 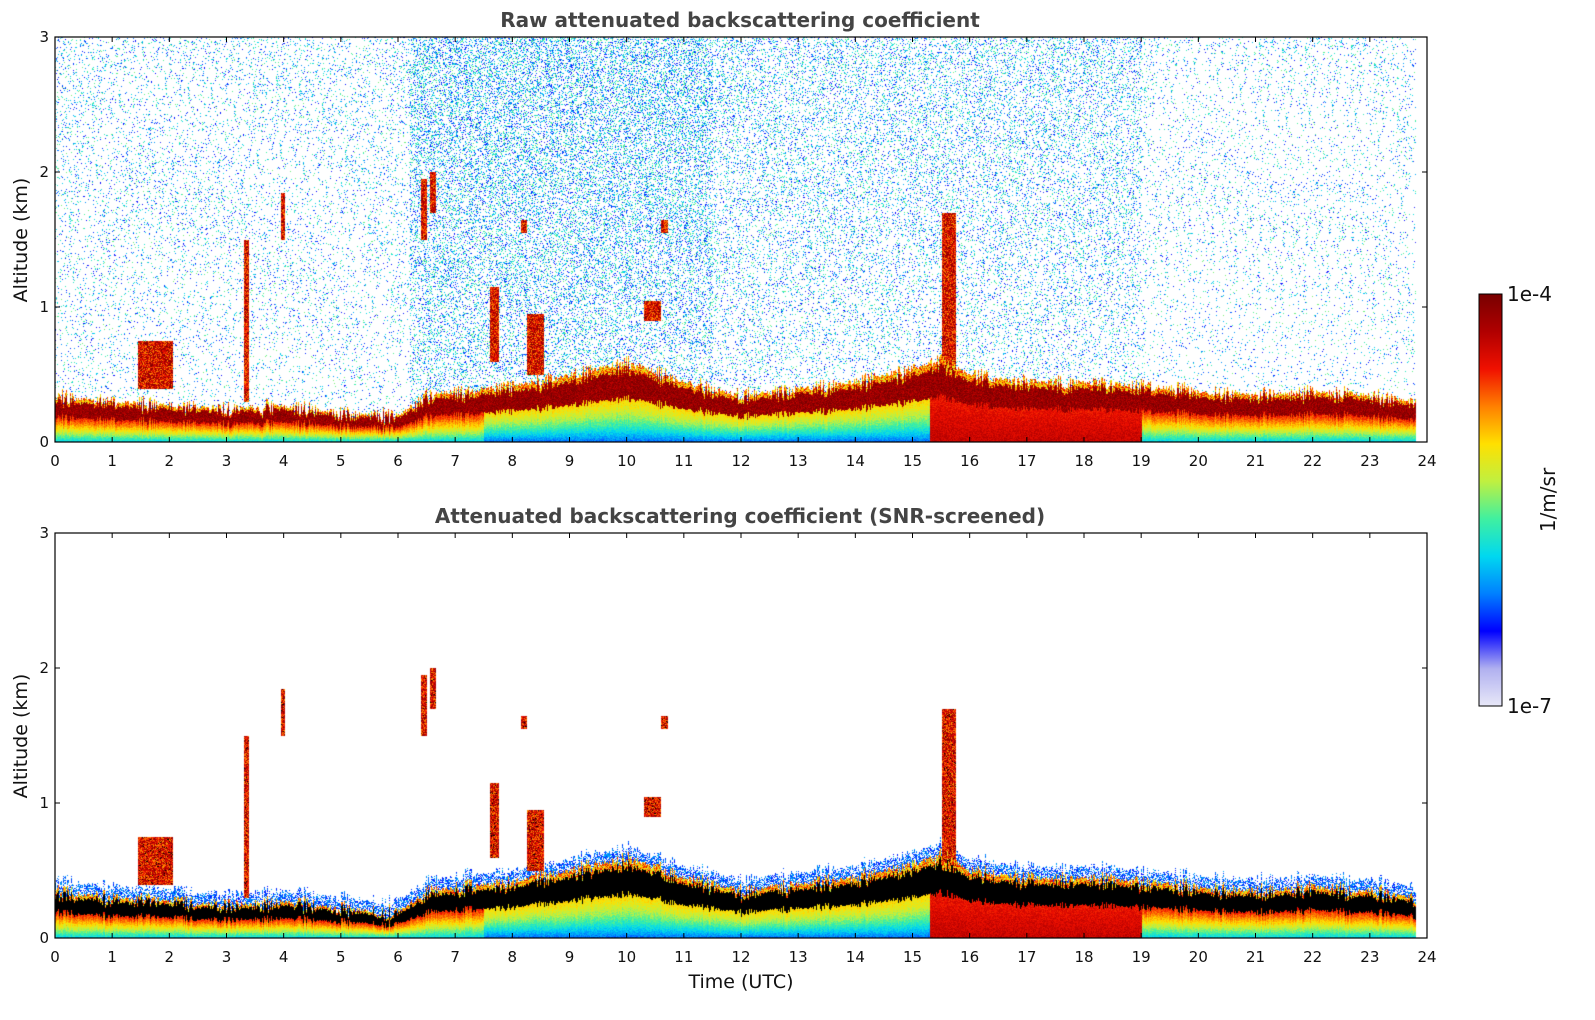 What do you see at coordinates (21, 240) in the screenshot?
I see `raw-y-axis-label: Altitude (km)` at bounding box center [21, 240].